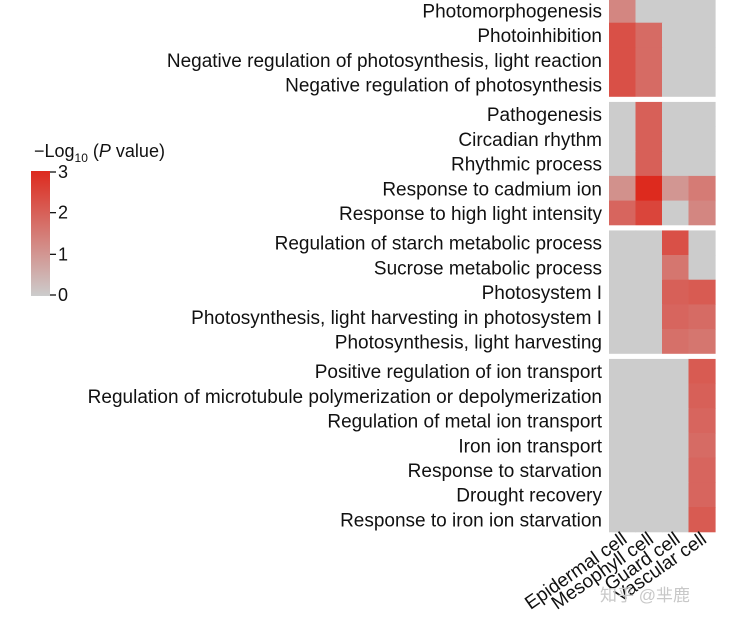 The width and height of the screenshot is (732, 624). Describe the element at coordinates (529, 496) in the screenshot. I see `row-label: Drought recovery` at that location.